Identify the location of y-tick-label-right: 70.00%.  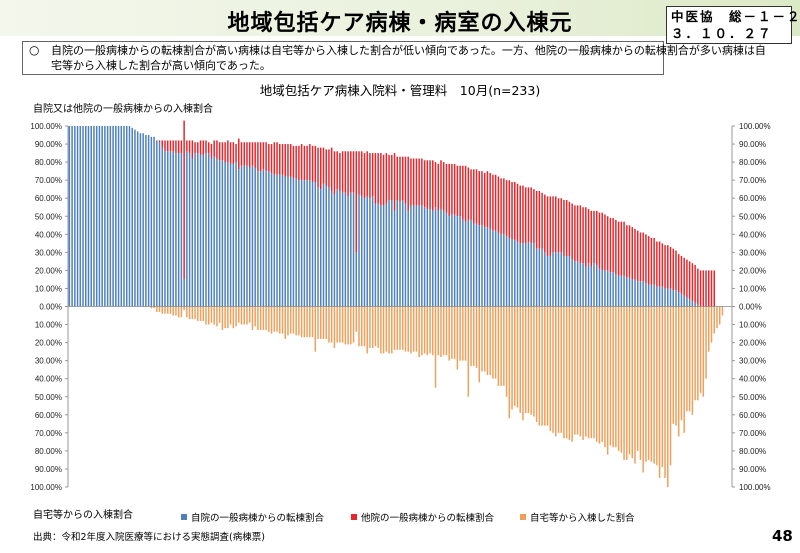
(752, 180).